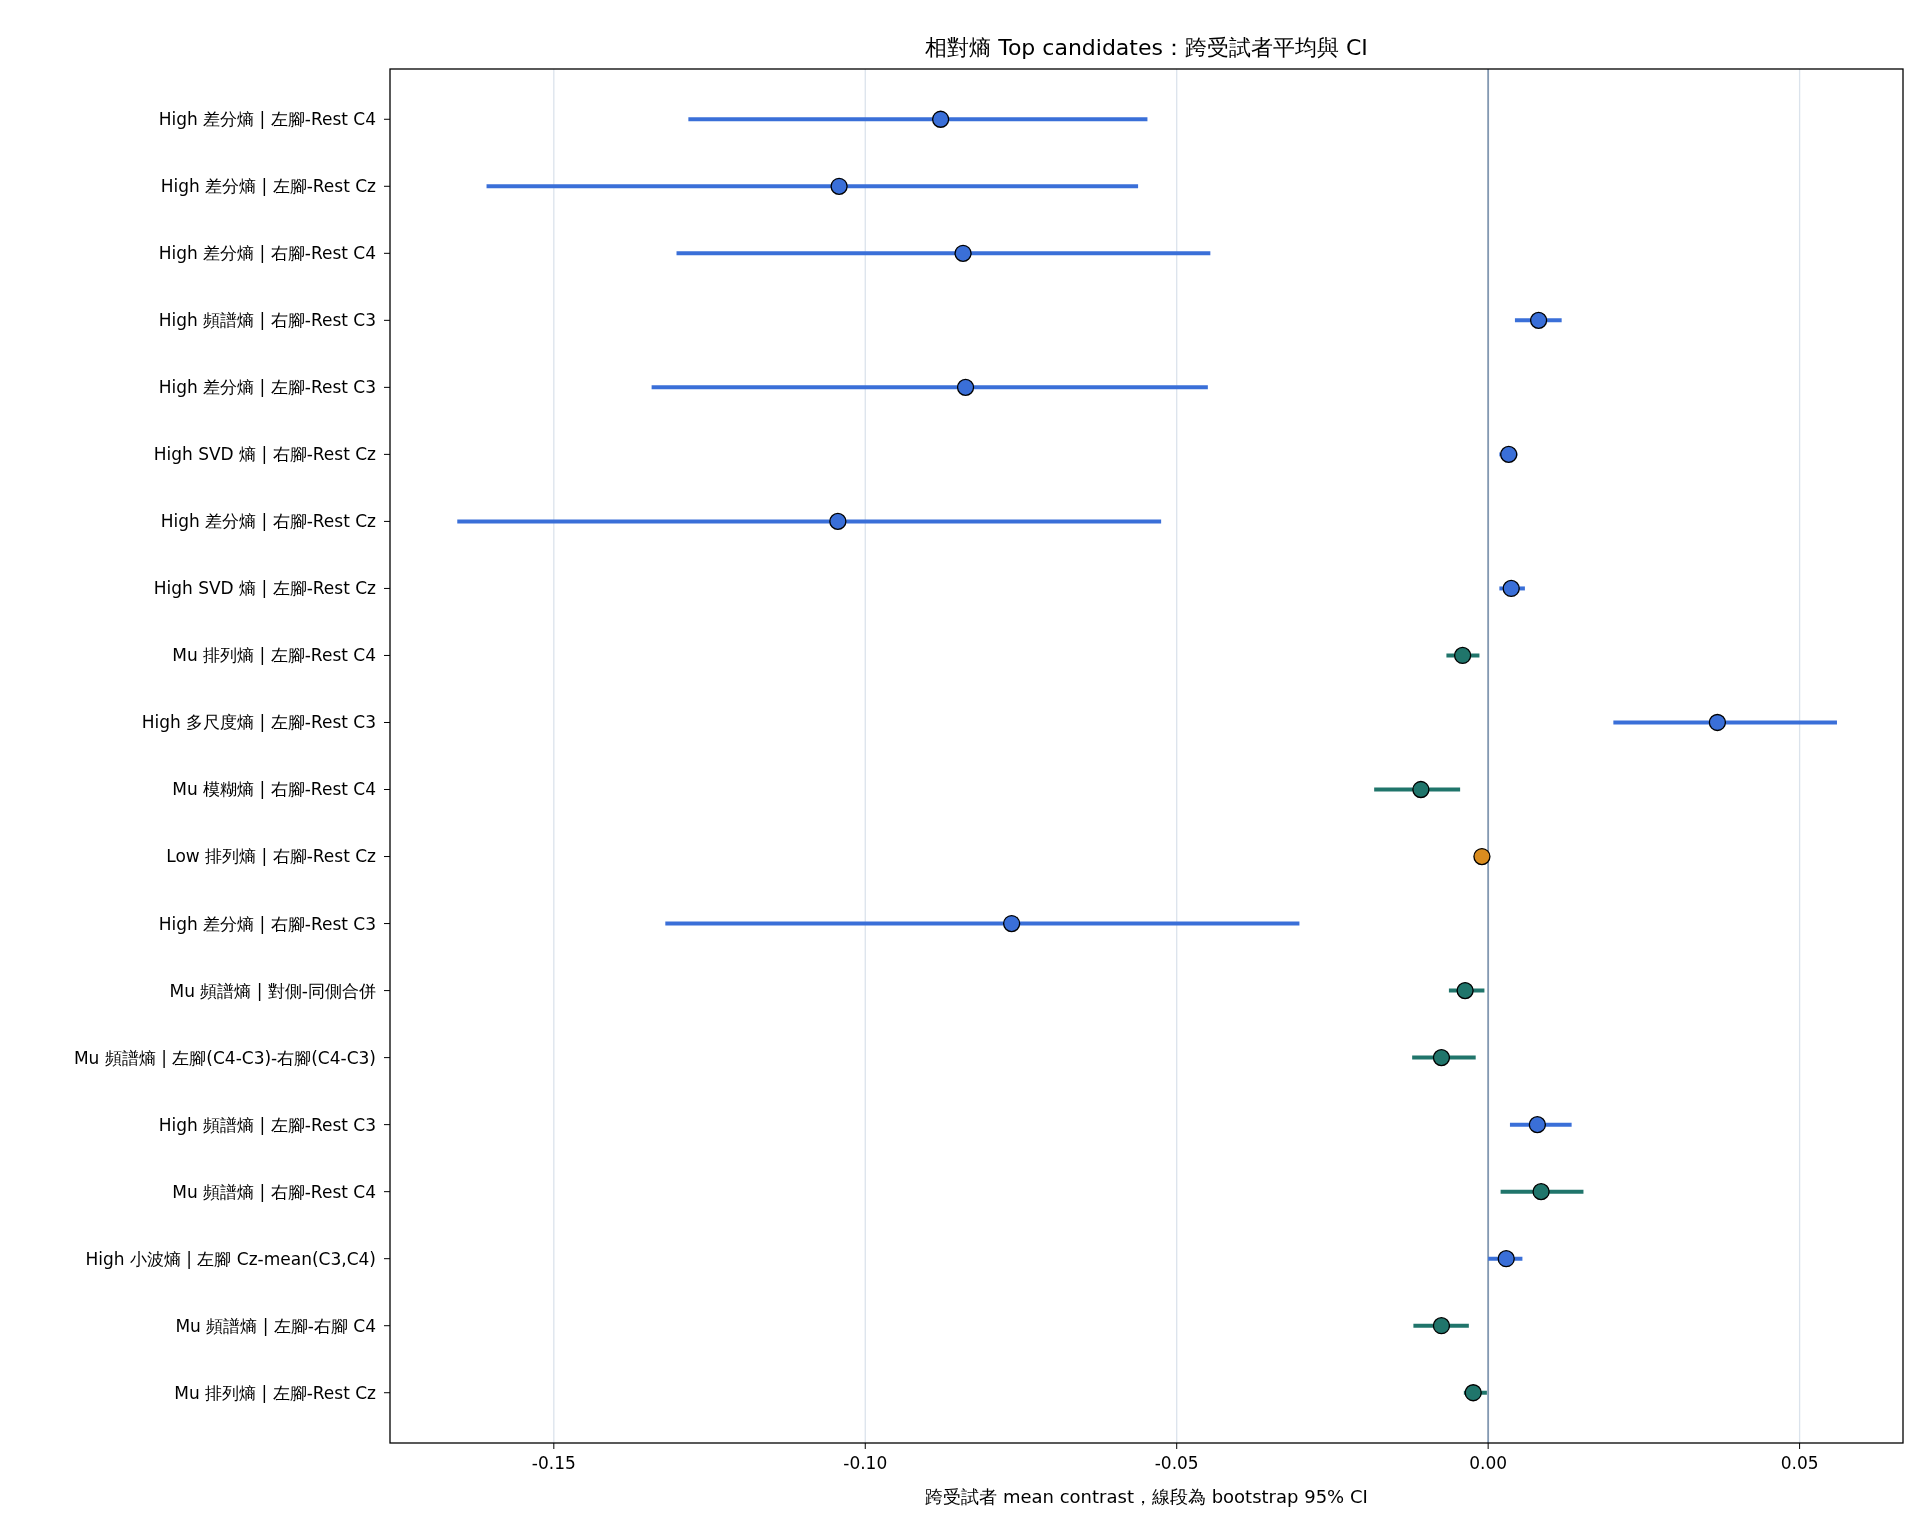 The image size is (1920, 1536). Describe the element at coordinates (271, 856) in the screenshot. I see `y-tick-label: Low 排列熵 | 右腳-Rest Cz` at that location.